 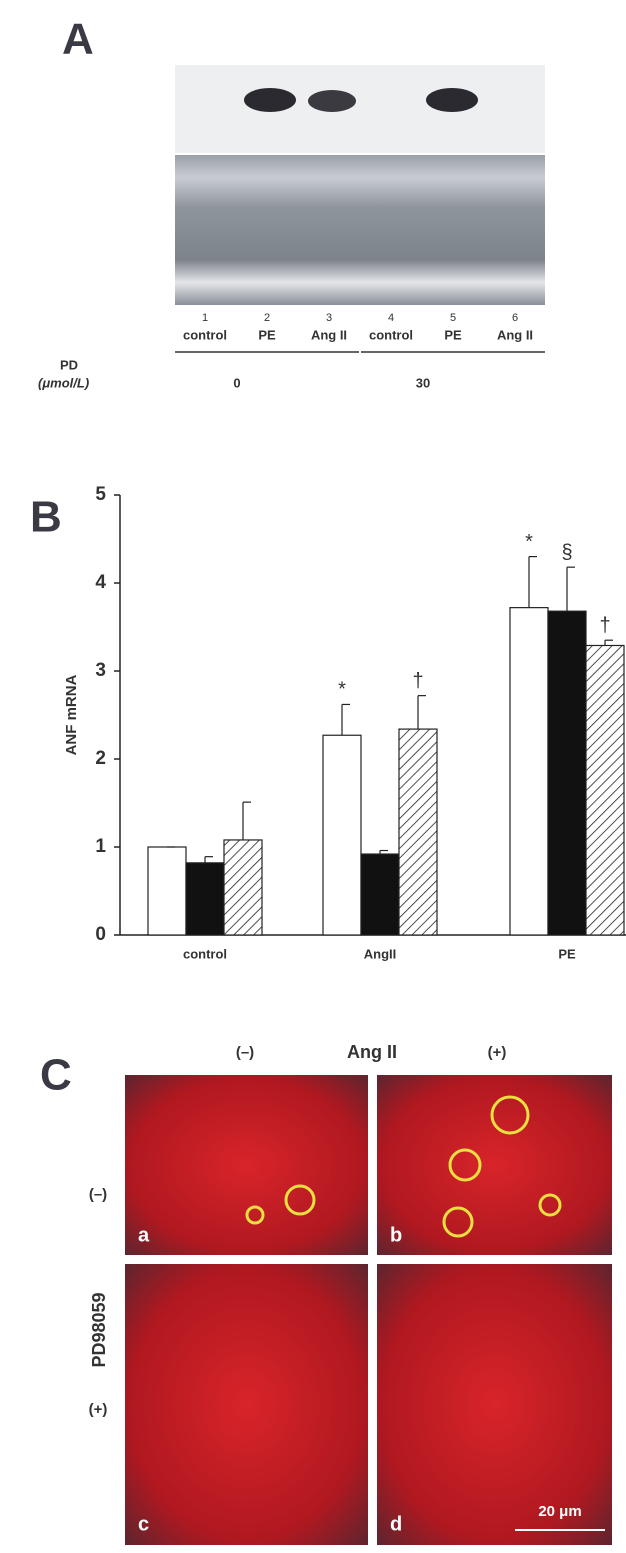 What do you see at coordinates (391, 318) in the screenshot?
I see `lane-number: 4` at bounding box center [391, 318].